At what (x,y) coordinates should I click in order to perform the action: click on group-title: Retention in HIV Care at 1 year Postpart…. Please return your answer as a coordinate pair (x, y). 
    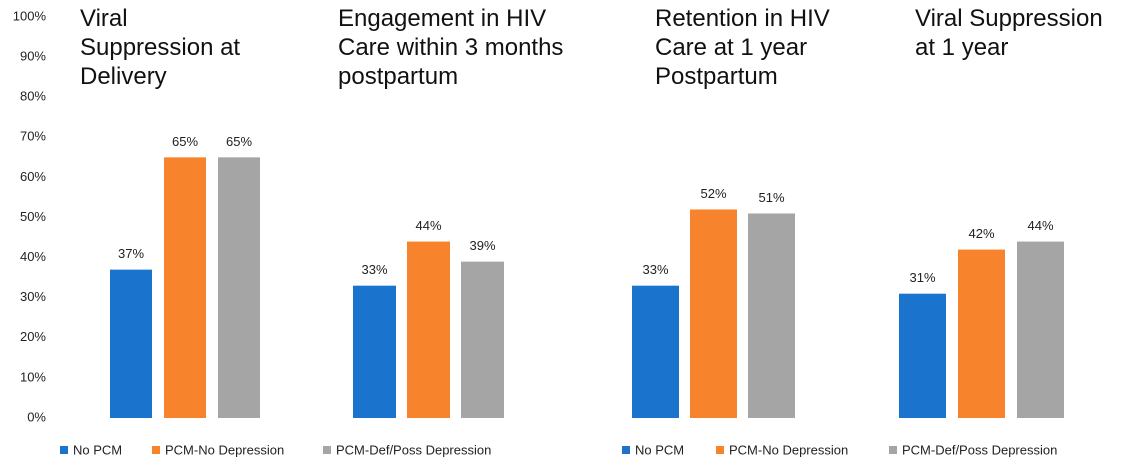
    Looking at the image, I should click on (742, 47).